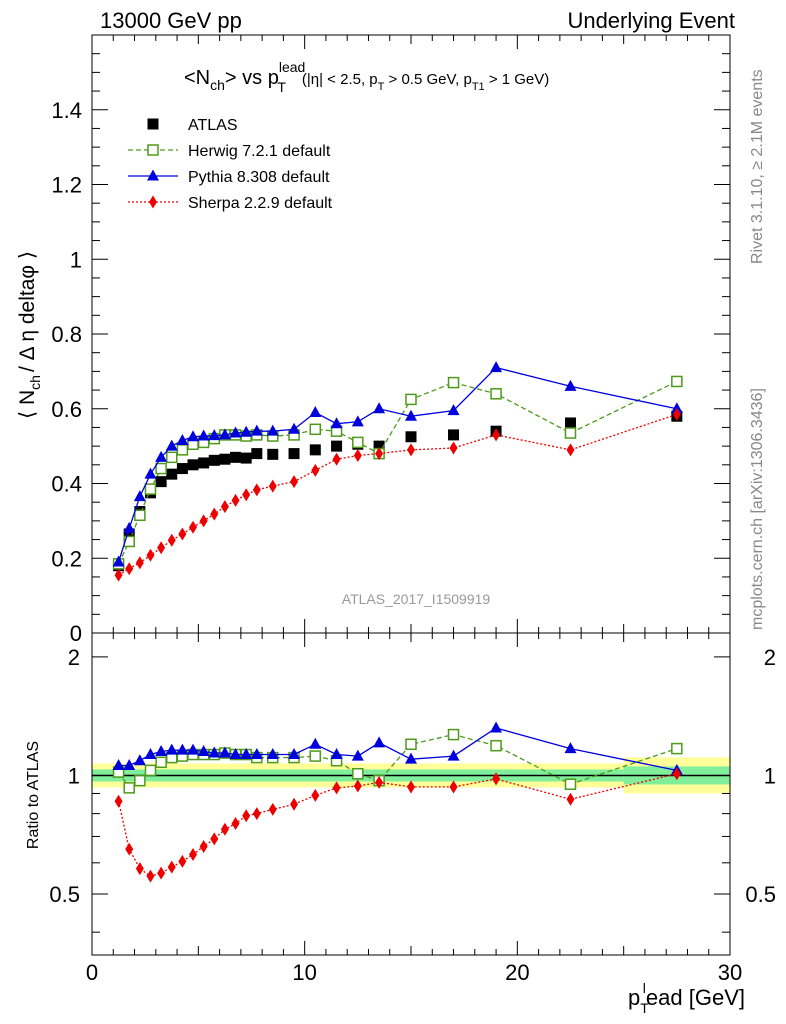 The width and height of the screenshot is (786, 1024). I want to click on title-cuts-sub2: T1, so click(478, 87).